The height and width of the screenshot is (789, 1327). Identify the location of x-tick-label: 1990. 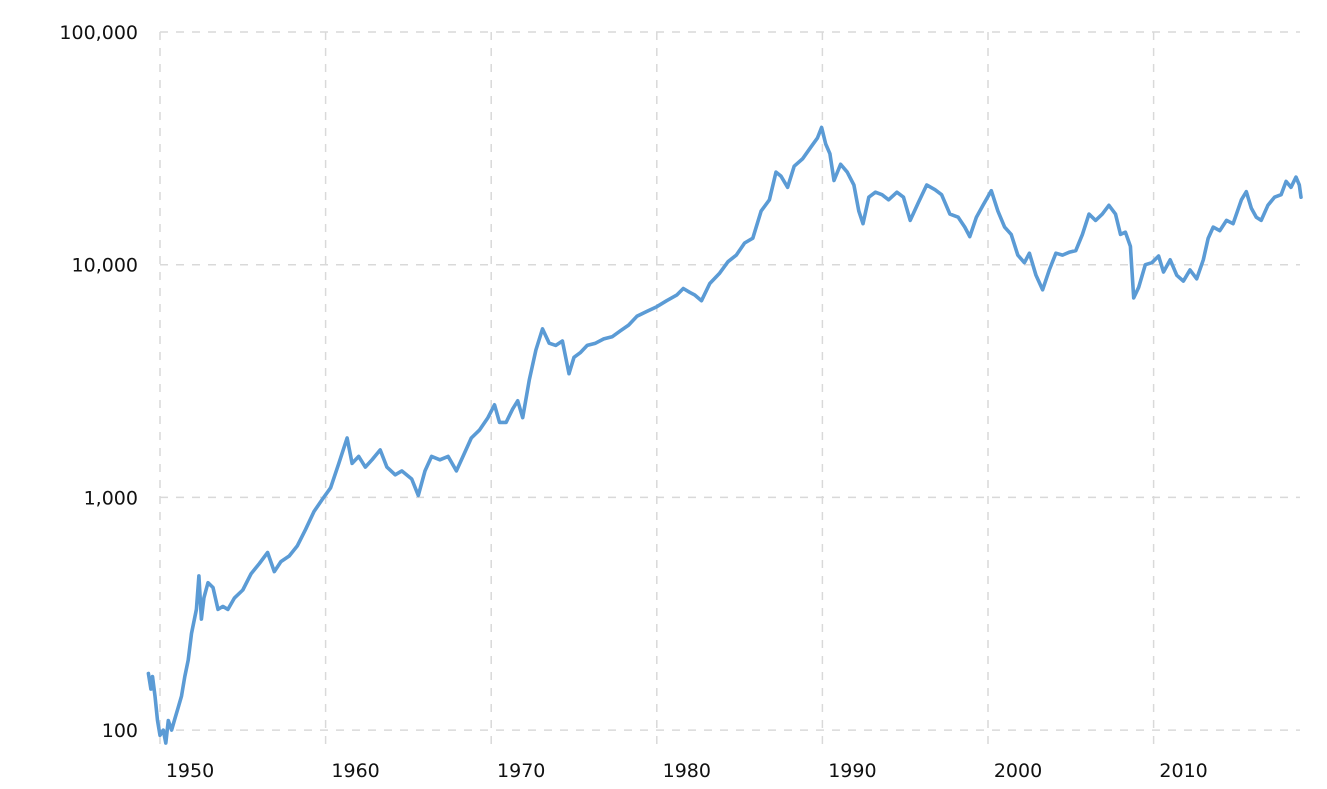
(852, 771).